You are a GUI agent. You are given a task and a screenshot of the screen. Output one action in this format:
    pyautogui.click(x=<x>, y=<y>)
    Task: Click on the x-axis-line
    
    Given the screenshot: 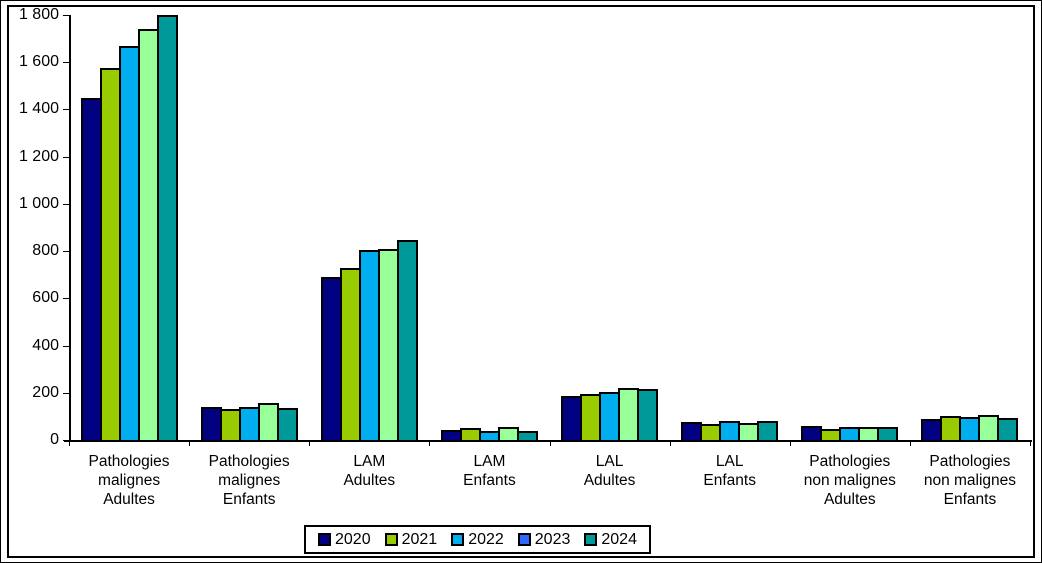 What is the action you would take?
    pyautogui.click(x=548, y=441)
    